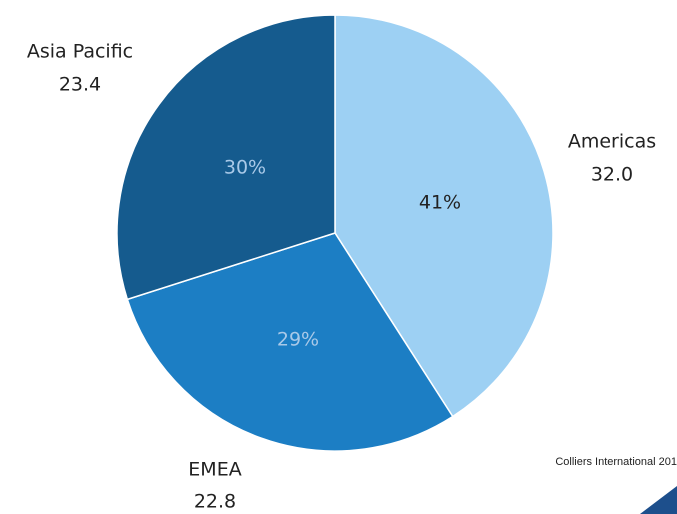 The image size is (677, 514). Describe the element at coordinates (245, 168) in the screenshot. I see `percent-label: 30%` at that location.